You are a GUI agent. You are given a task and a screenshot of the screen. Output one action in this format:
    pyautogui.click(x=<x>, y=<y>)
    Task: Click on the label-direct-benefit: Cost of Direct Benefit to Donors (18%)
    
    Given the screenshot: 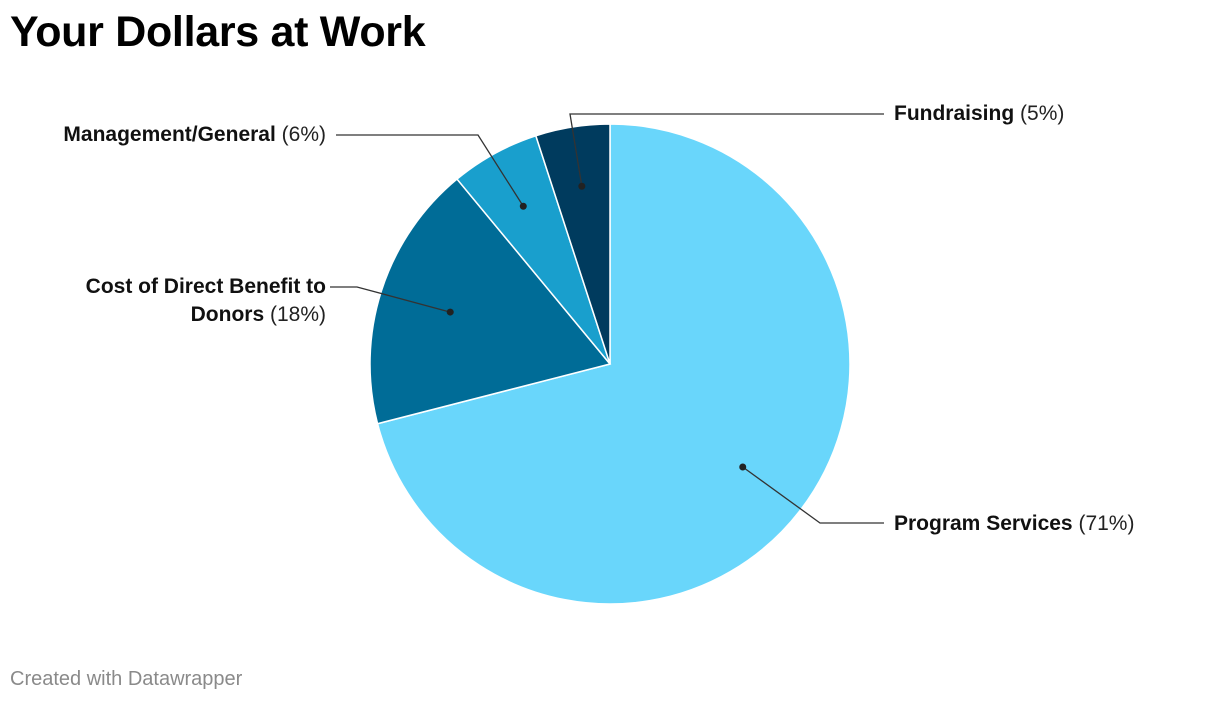 What is the action you would take?
    pyautogui.click(x=183, y=301)
    